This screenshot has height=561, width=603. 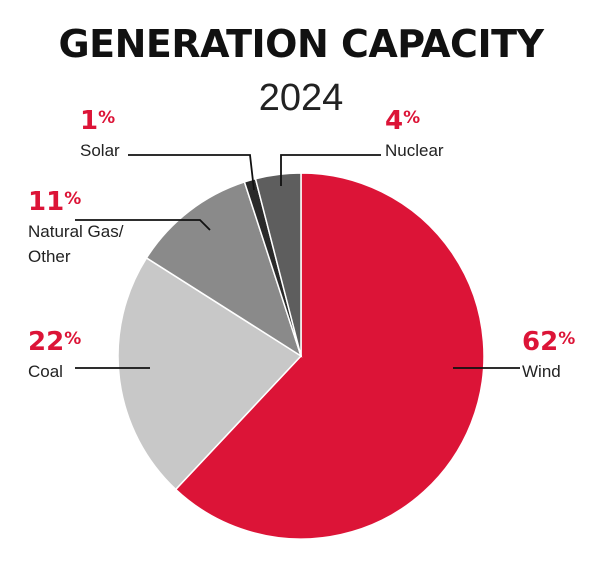 What do you see at coordinates (278, 264) in the screenshot?
I see `pie-slice-nuclear` at bounding box center [278, 264].